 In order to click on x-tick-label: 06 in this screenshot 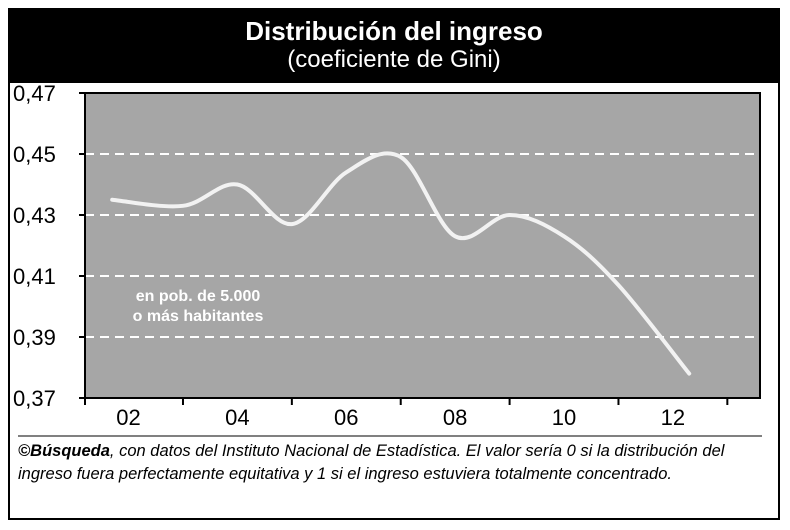, I will do `click(346, 417)`.